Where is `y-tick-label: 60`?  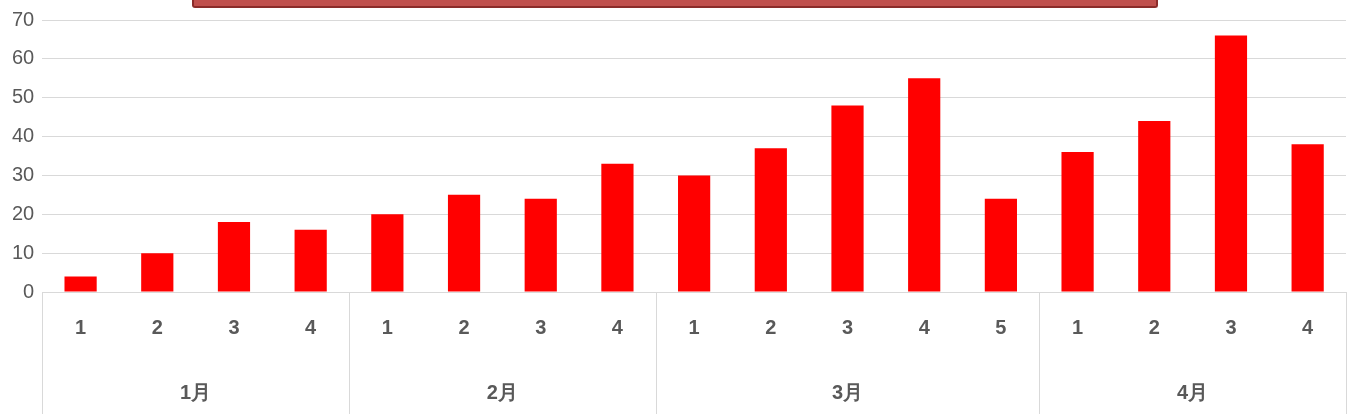 y-tick-label: 60 is located at coordinates (23, 57).